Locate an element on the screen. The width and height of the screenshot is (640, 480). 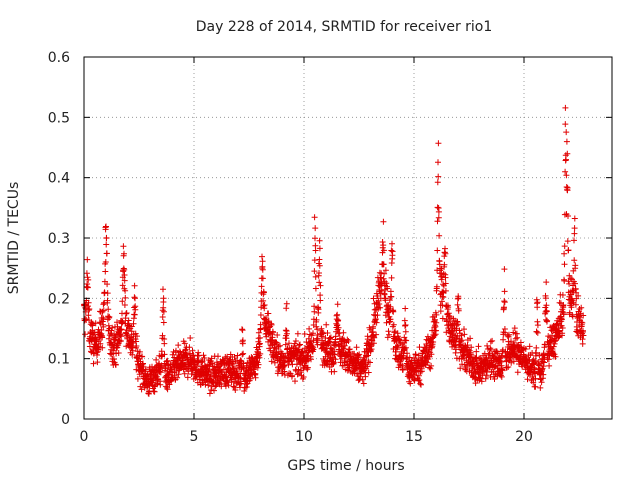
x-tick-label: 20 is located at coordinates (524, 437).